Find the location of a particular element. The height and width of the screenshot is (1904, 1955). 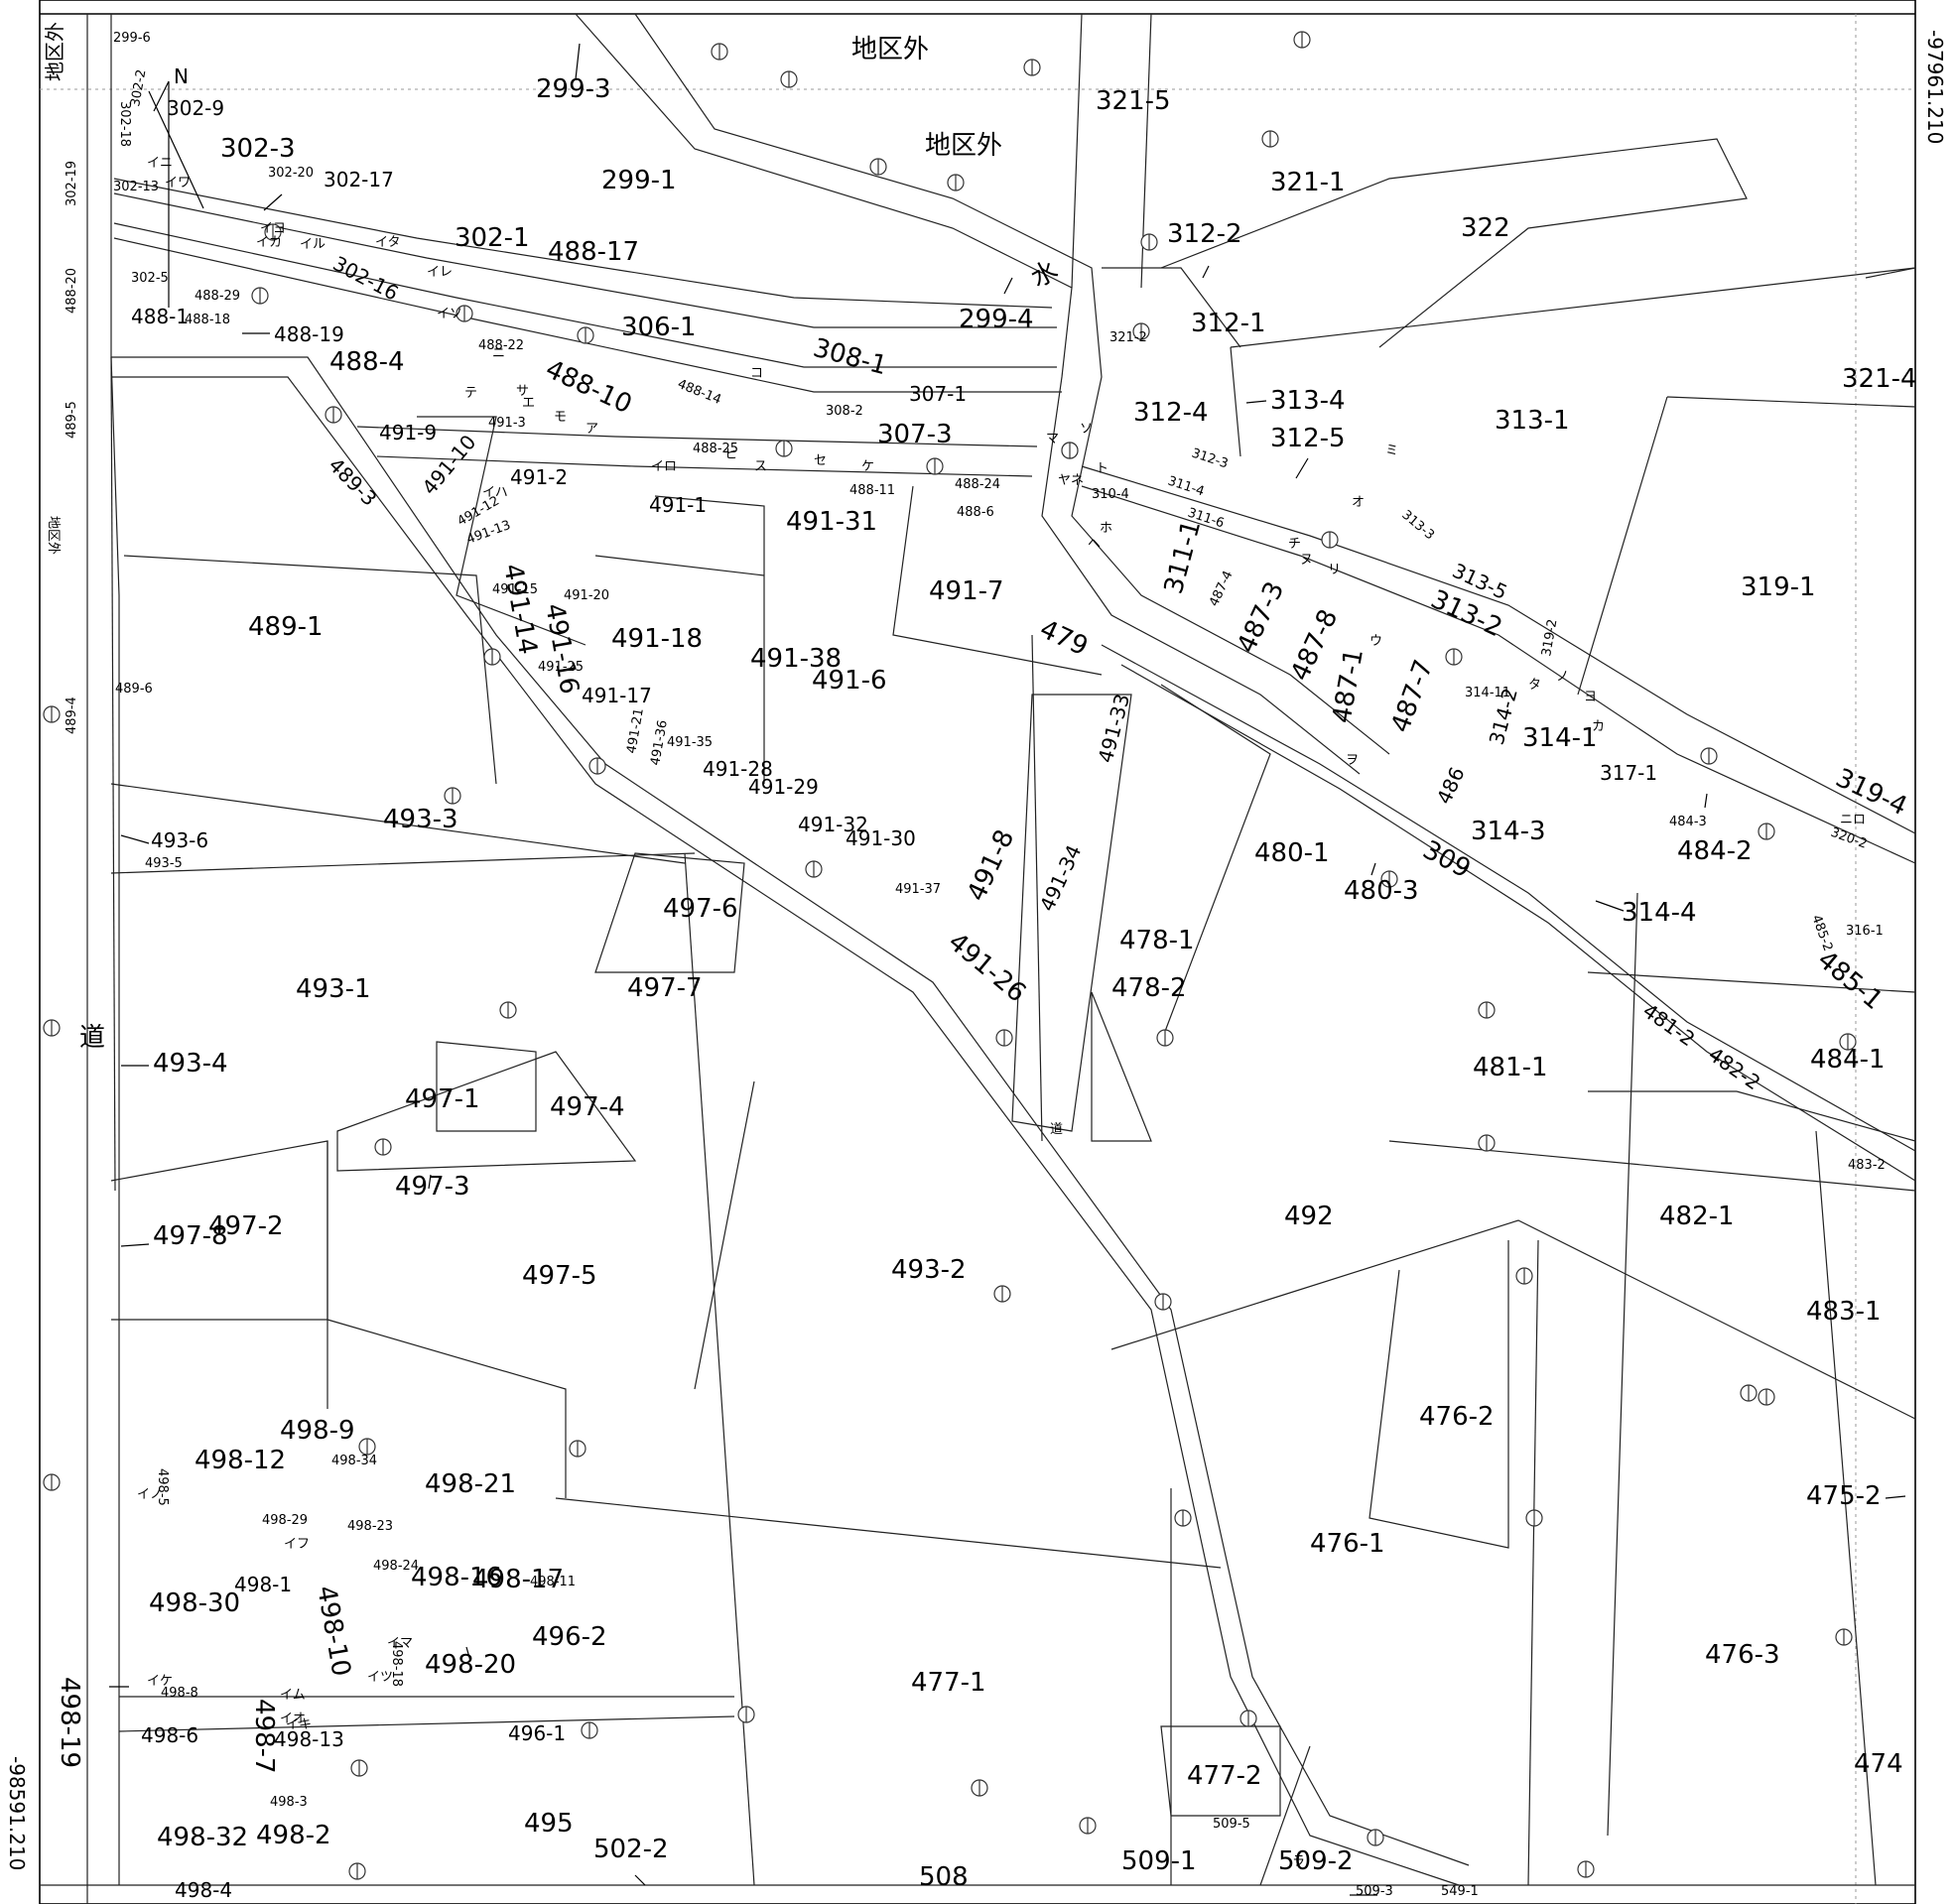

parcel-label: 319-1 is located at coordinates (1778, 587).